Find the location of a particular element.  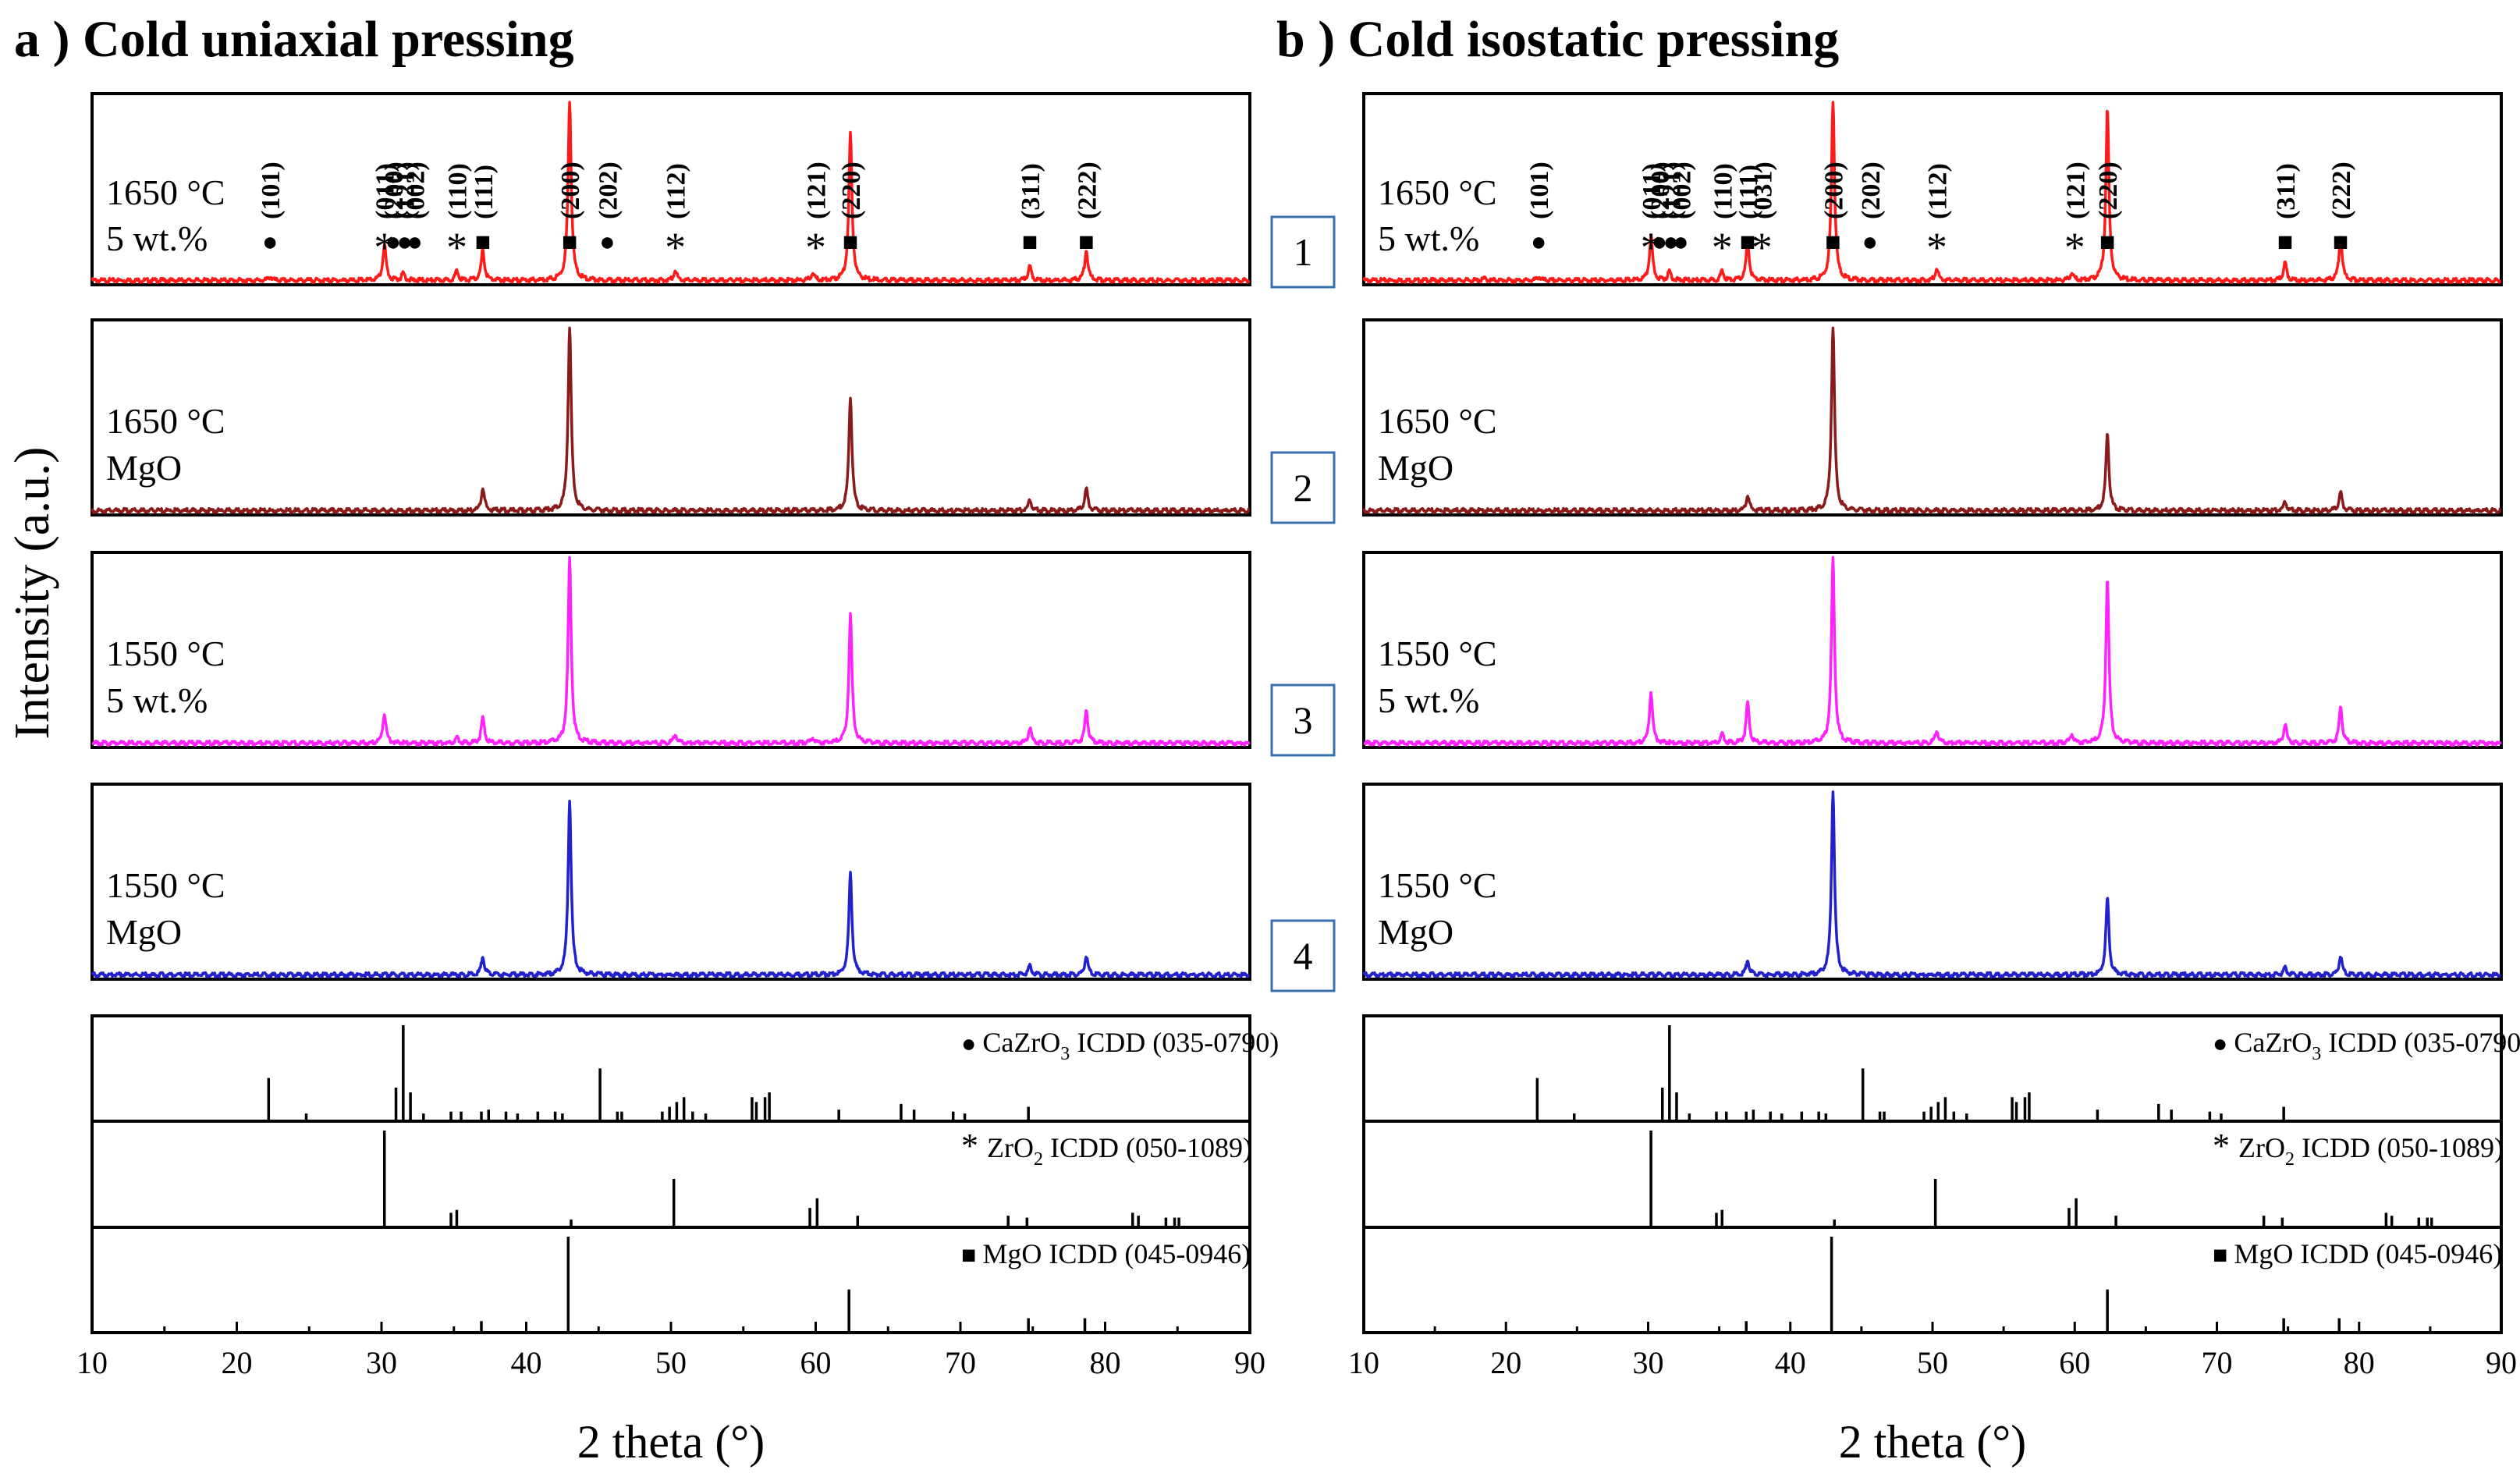

panel-title: a ) Cold uniaxial pressing is located at coordinates (294, 40).